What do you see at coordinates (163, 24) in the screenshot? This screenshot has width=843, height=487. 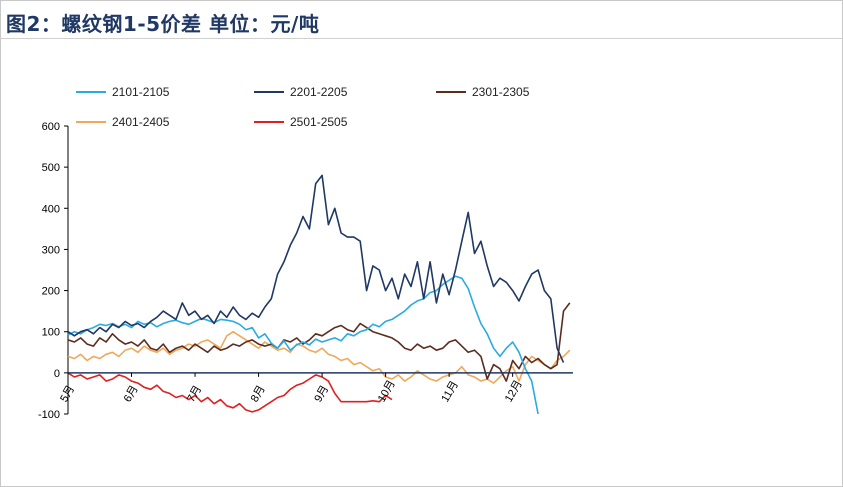 I see `chart-title: 图2：螺纹钢1-5价差 单位：元/吨` at bounding box center [163, 24].